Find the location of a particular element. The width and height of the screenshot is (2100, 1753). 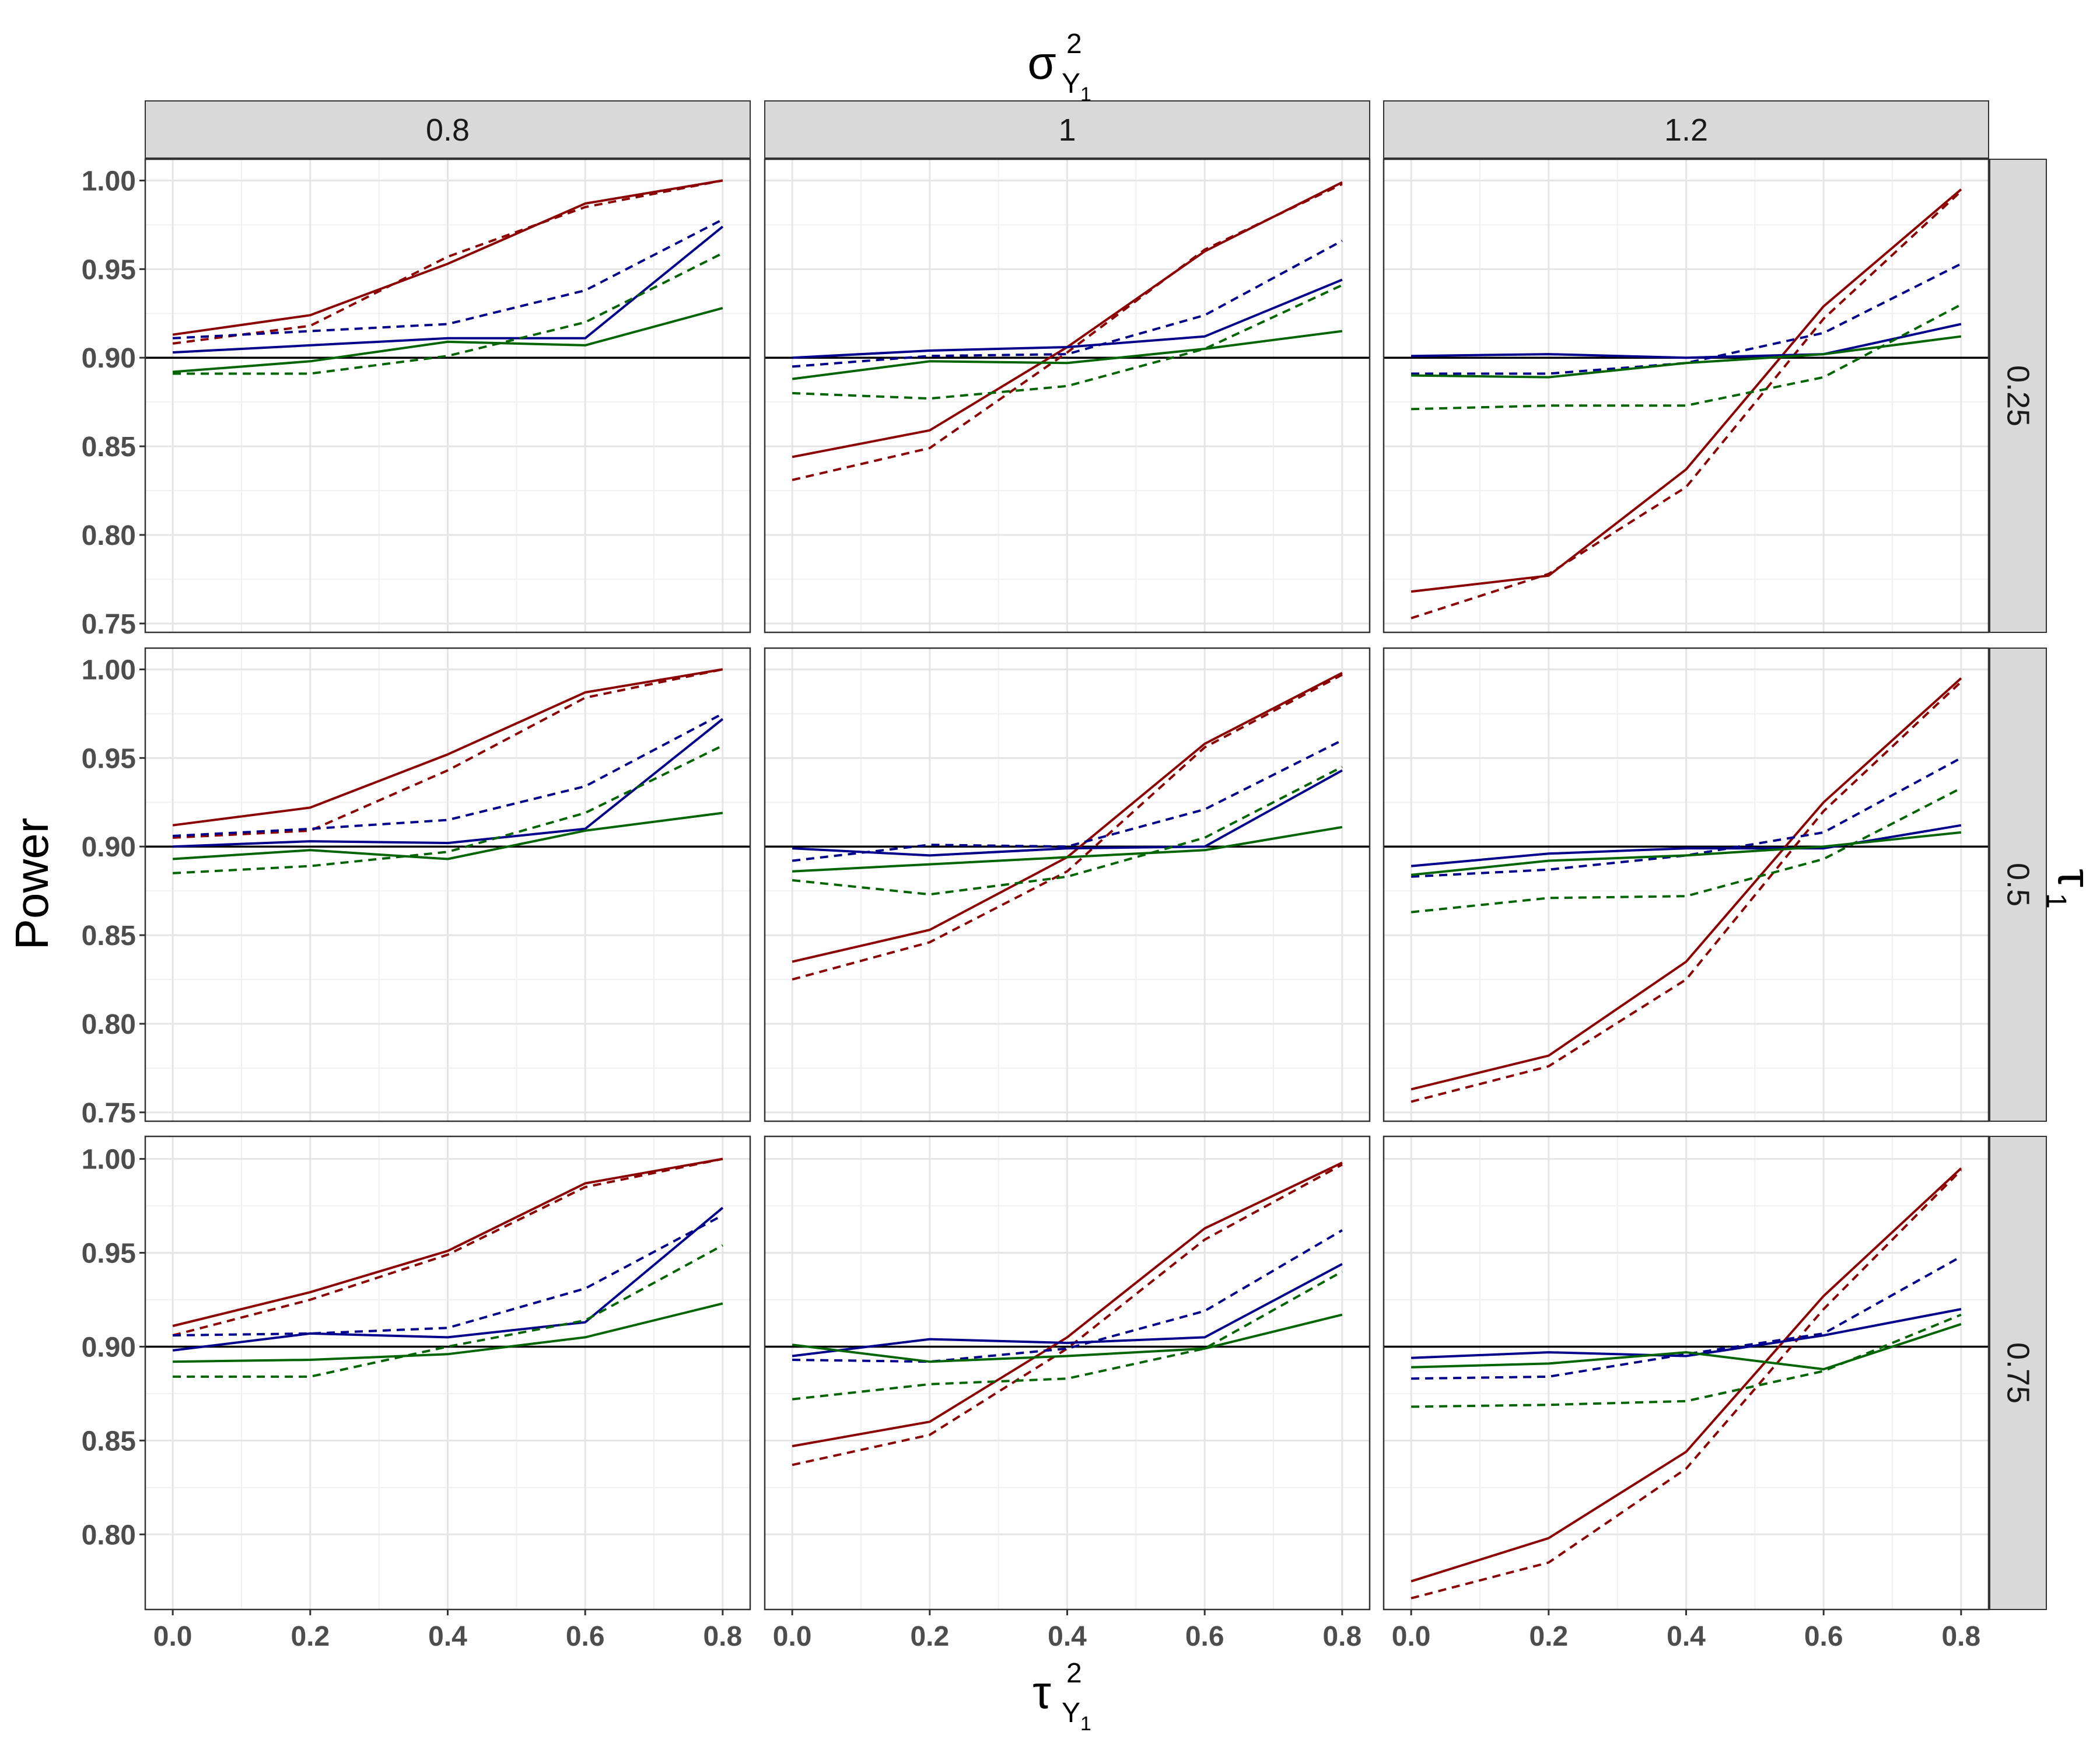

col-facet-title-subsubscript: 1 is located at coordinates (1085, 94).